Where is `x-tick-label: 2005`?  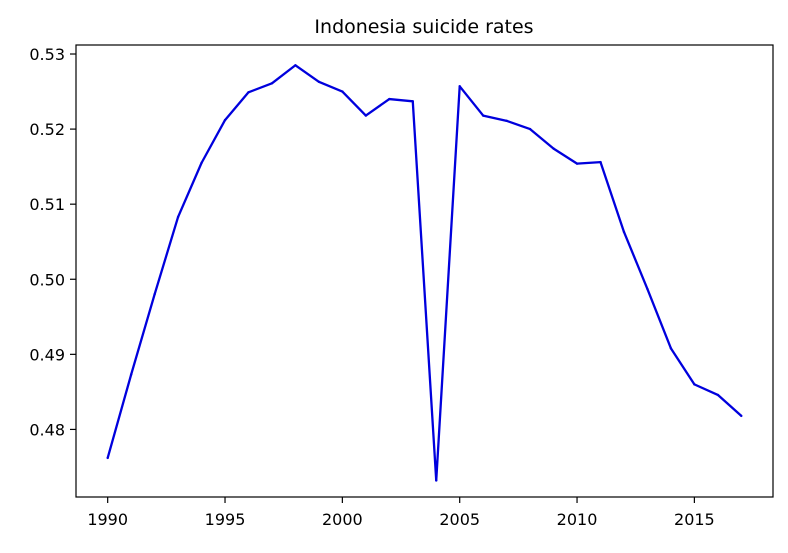 x-tick-label: 2005 is located at coordinates (459, 519).